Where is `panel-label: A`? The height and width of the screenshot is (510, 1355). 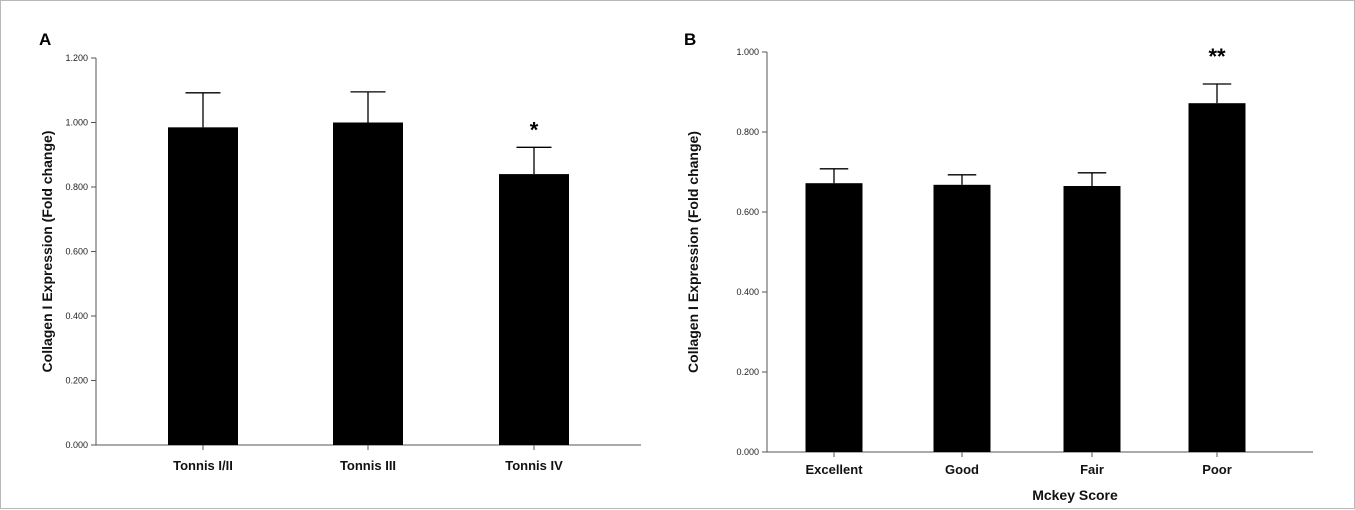 panel-label: A is located at coordinates (45, 39).